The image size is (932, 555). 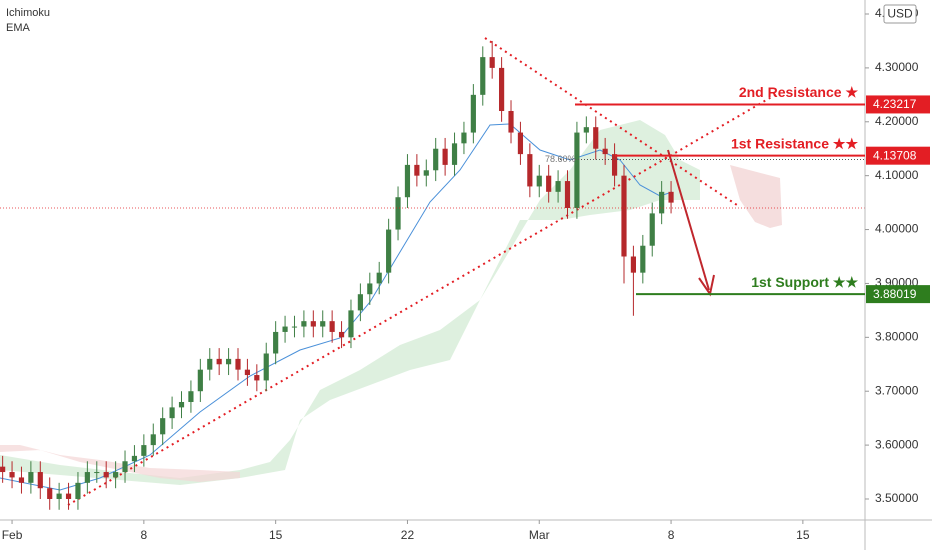 What do you see at coordinates (897, 121) in the screenshot?
I see `y-tick-label: 4.20000` at bounding box center [897, 121].